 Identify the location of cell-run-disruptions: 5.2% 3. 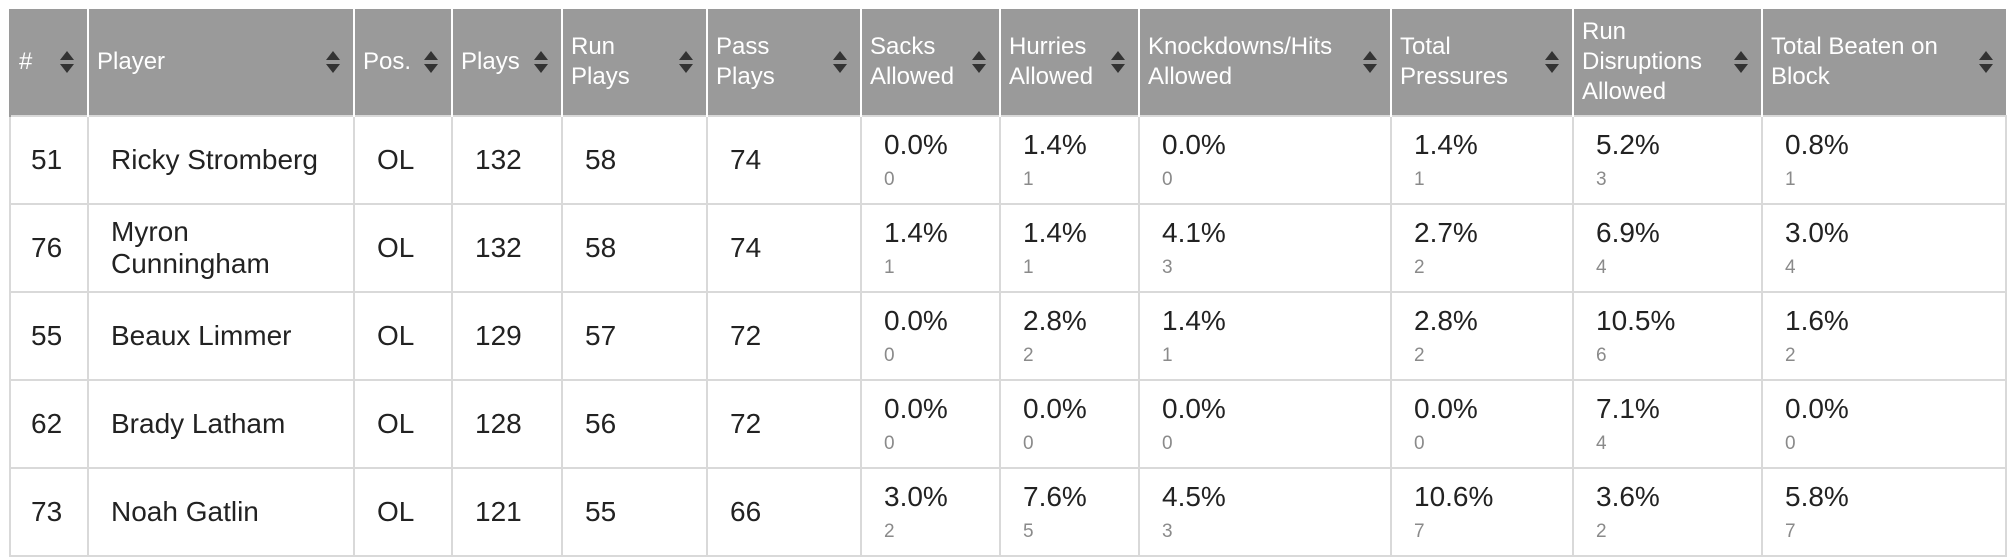
(1667, 160).